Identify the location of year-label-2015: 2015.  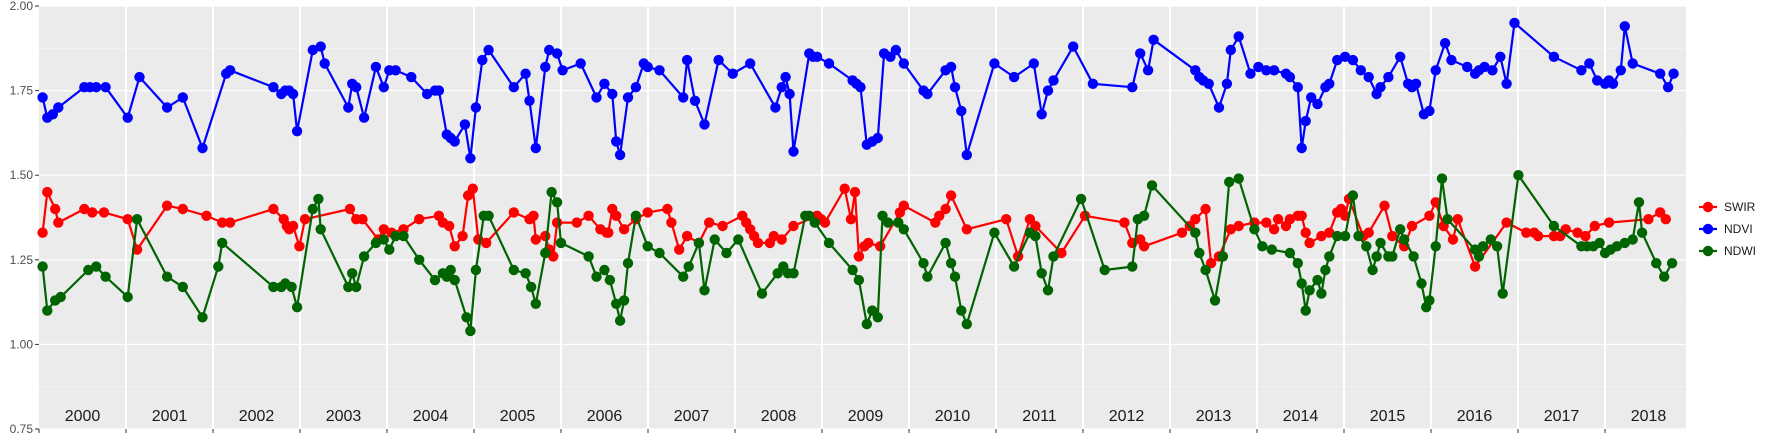
(1388, 416).